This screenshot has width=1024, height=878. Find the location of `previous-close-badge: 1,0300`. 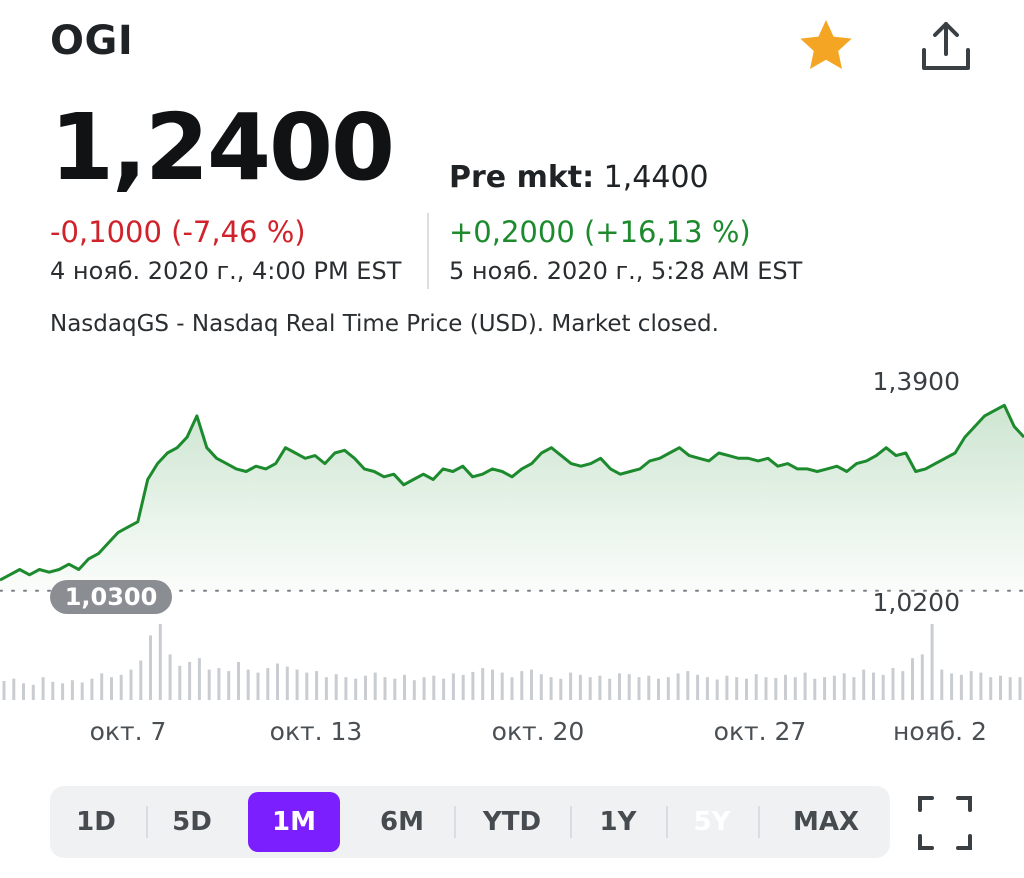

previous-close-badge: 1,0300 is located at coordinates (111, 597).